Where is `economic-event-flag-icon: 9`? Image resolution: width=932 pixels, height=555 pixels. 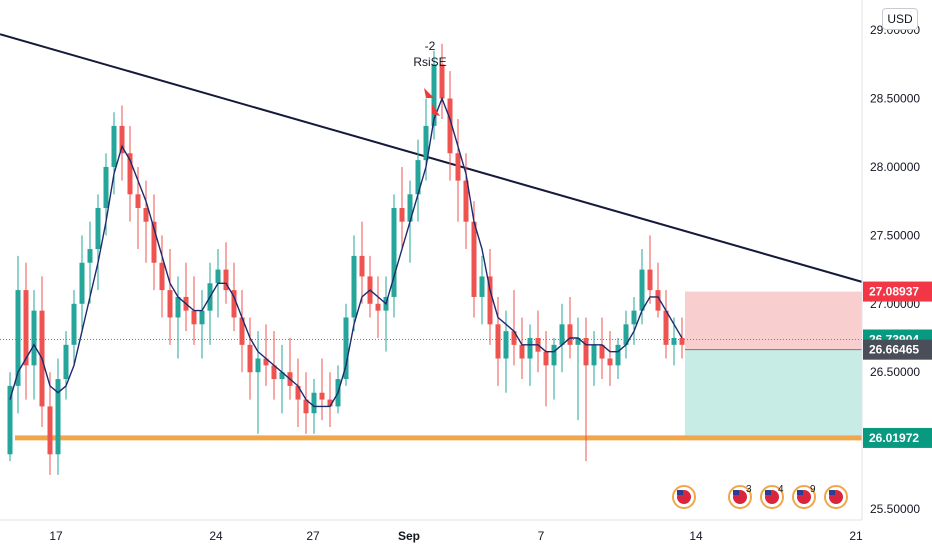
economic-event-flag-icon: 9 is located at coordinates (804, 496).